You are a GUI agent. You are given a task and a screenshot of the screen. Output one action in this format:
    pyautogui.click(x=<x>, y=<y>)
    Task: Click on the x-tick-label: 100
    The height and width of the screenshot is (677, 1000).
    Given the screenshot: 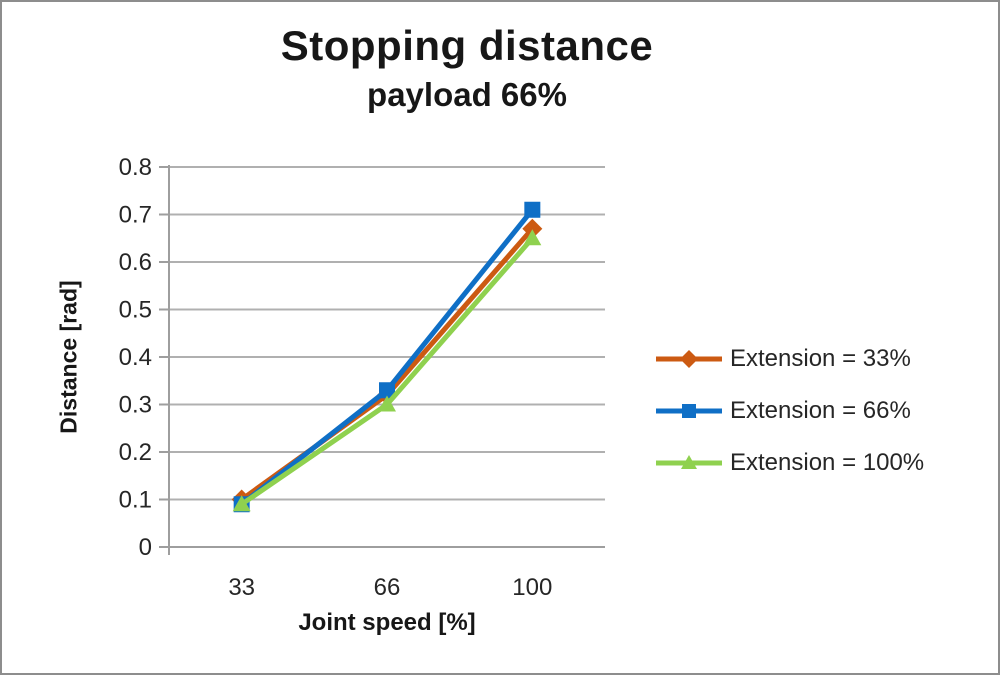 What is the action you would take?
    pyautogui.click(x=532, y=587)
    